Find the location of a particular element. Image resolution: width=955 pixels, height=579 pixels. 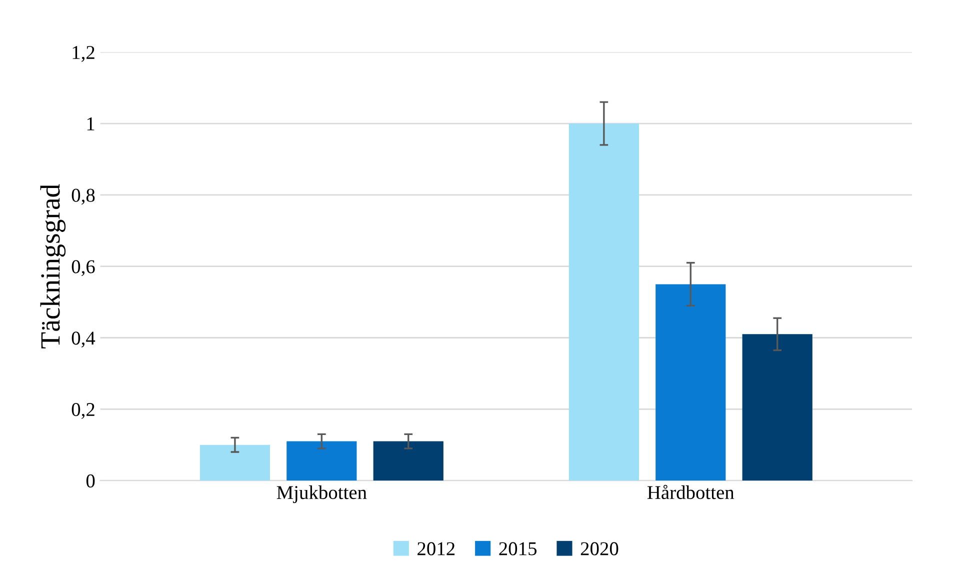

y-tick-label: 0,4 is located at coordinates (84, 340).